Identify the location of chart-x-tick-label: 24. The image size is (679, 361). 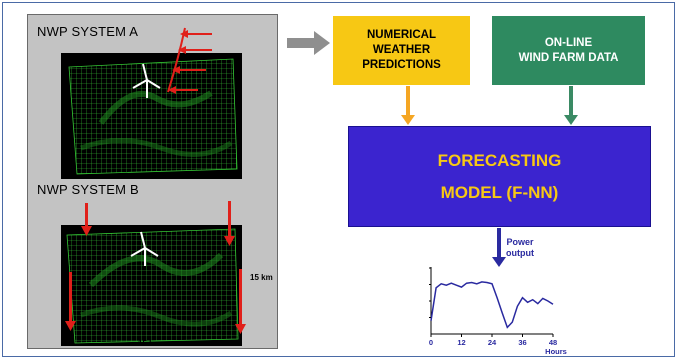
(492, 342).